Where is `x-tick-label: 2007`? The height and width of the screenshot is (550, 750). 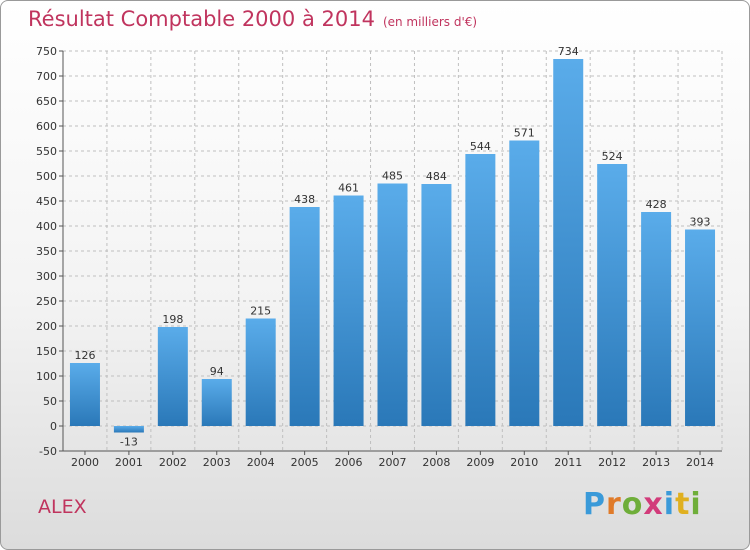 x-tick-label: 2007 is located at coordinates (393, 462).